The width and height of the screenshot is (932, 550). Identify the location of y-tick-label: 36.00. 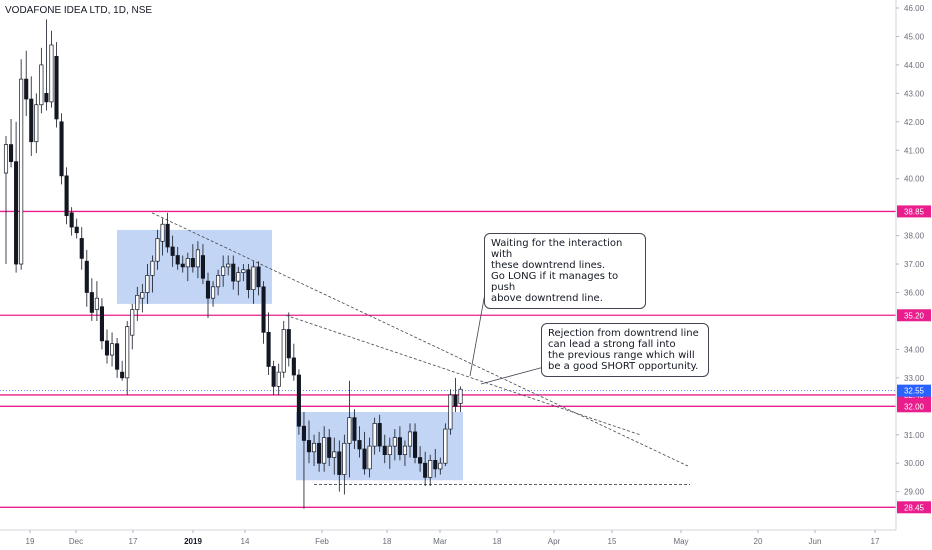
(914, 293).